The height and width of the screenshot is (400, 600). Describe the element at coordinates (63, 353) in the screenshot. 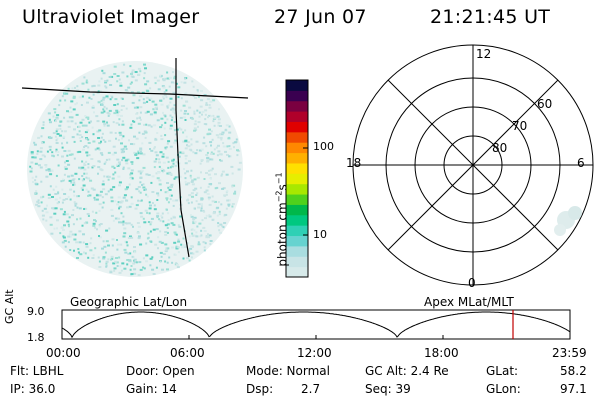

I see `time-tick-label: 00:00` at that location.